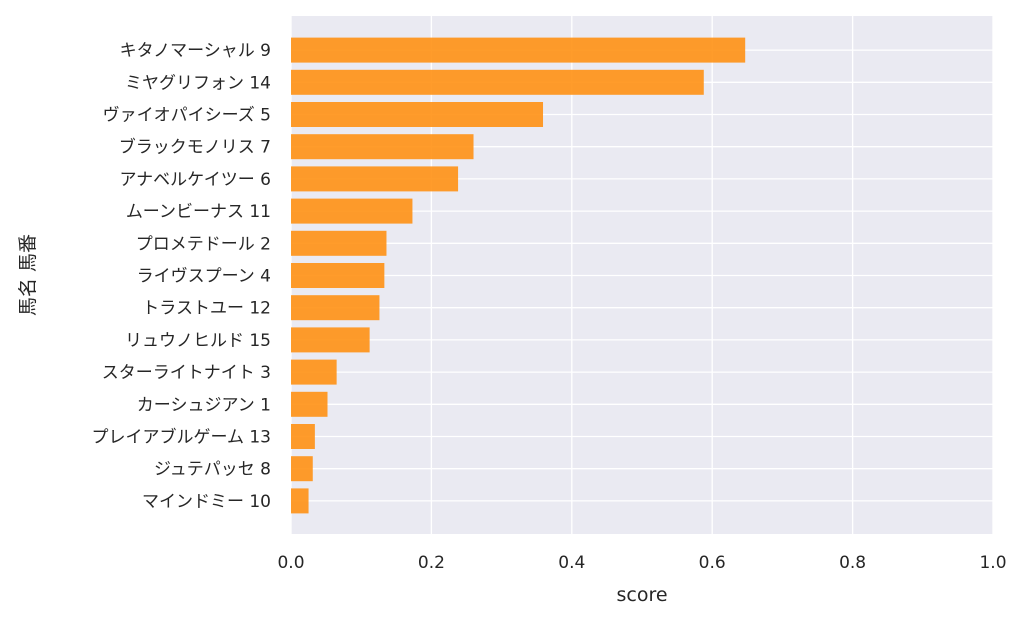  Describe the element at coordinates (187, 116) in the screenshot. I see `y-tick-label: ヴァイオパイシーズ 5` at that location.